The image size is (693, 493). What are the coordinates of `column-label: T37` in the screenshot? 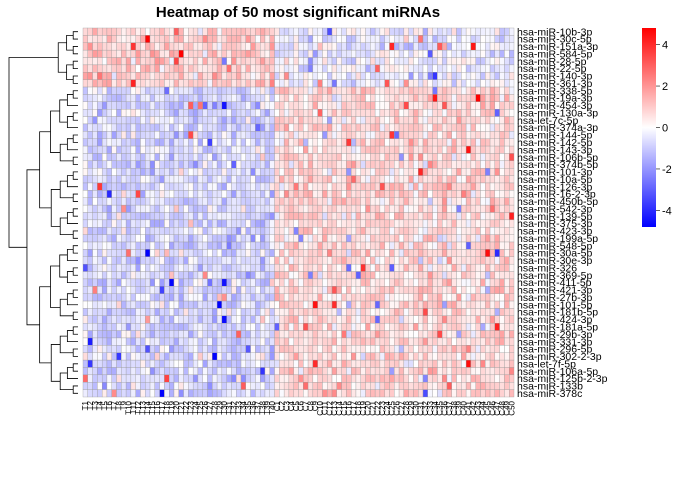 It's located at (258, 407).